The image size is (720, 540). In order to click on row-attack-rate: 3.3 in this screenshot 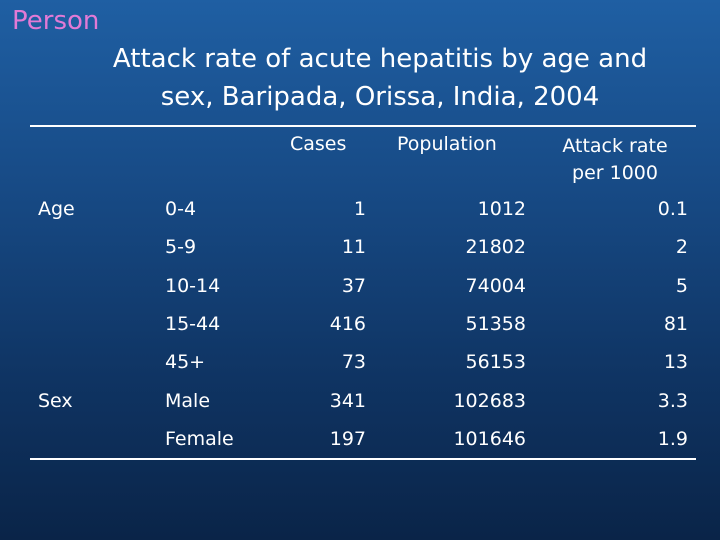, I will do `click(672, 401)`.